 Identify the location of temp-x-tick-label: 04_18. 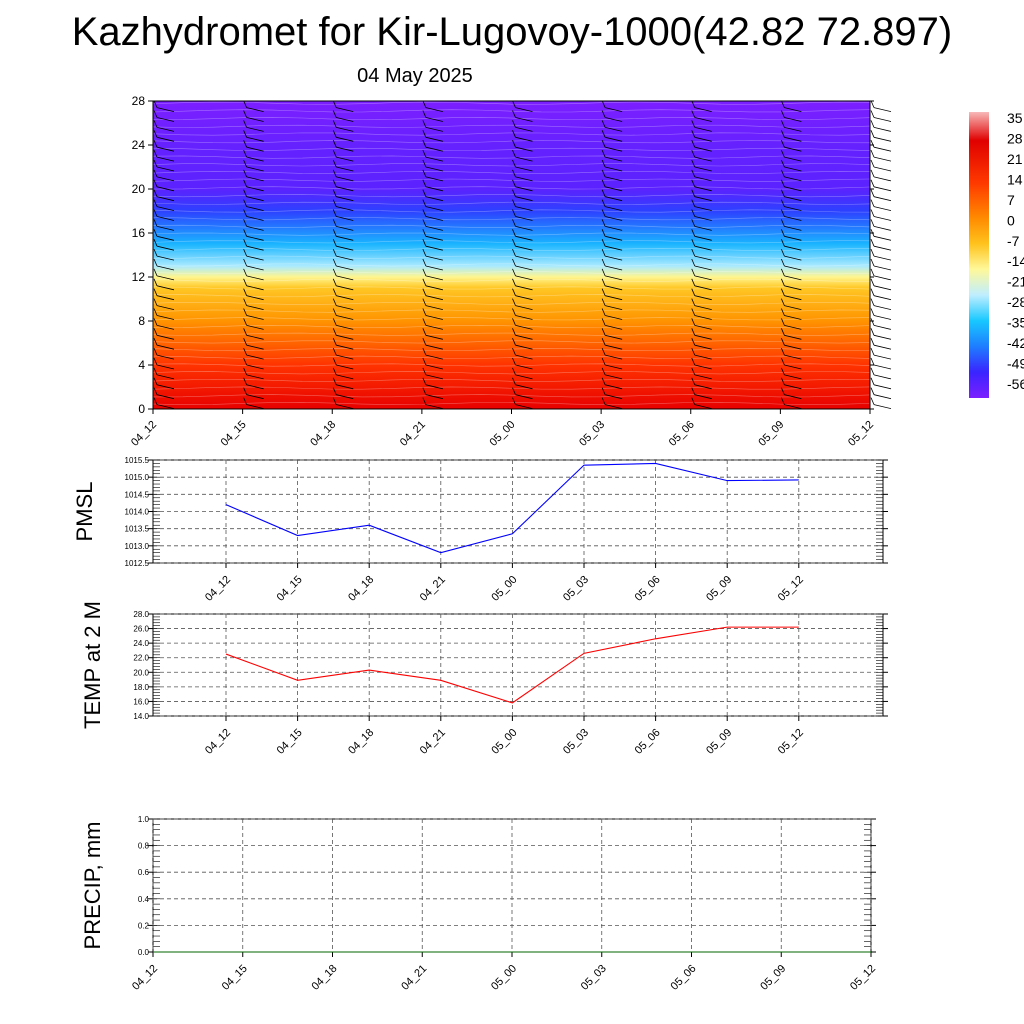
(361, 742).